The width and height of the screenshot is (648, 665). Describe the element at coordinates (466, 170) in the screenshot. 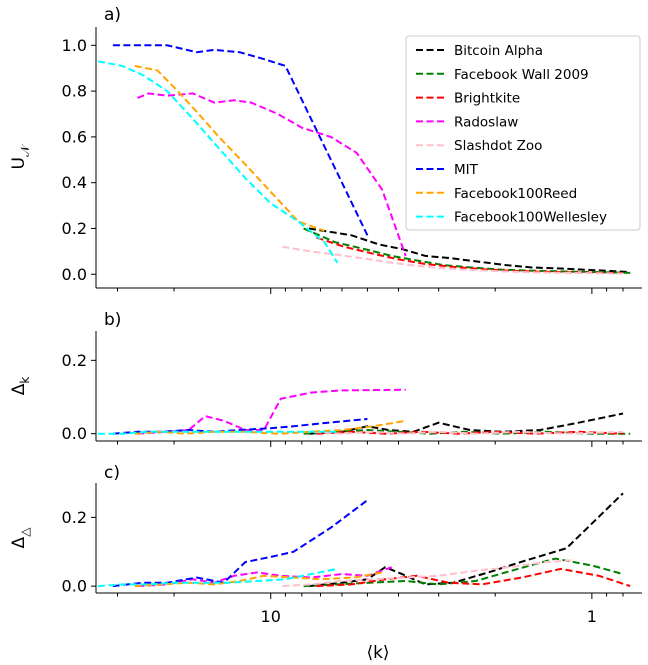

I see `legend-entry: MIT` at that location.